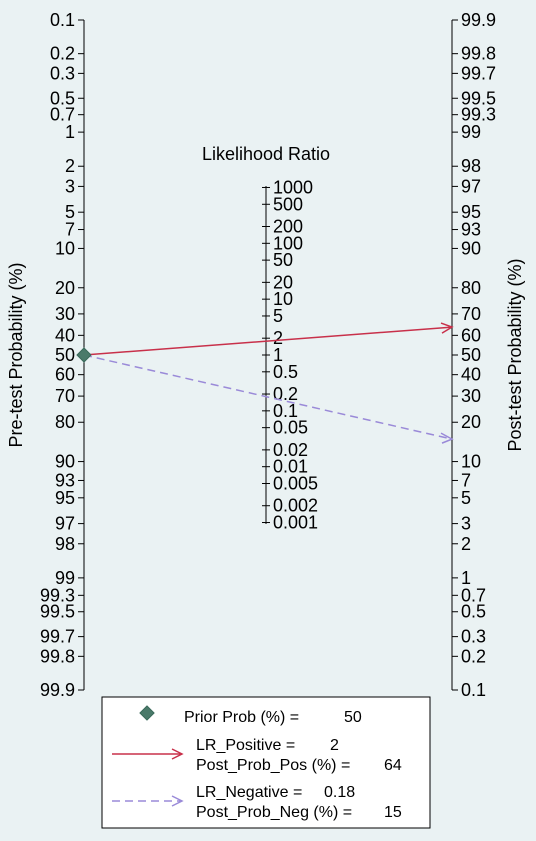 The image size is (536, 841). Describe the element at coordinates (288, 243) in the screenshot. I see `lr-axis-tick-label: 100` at that location.